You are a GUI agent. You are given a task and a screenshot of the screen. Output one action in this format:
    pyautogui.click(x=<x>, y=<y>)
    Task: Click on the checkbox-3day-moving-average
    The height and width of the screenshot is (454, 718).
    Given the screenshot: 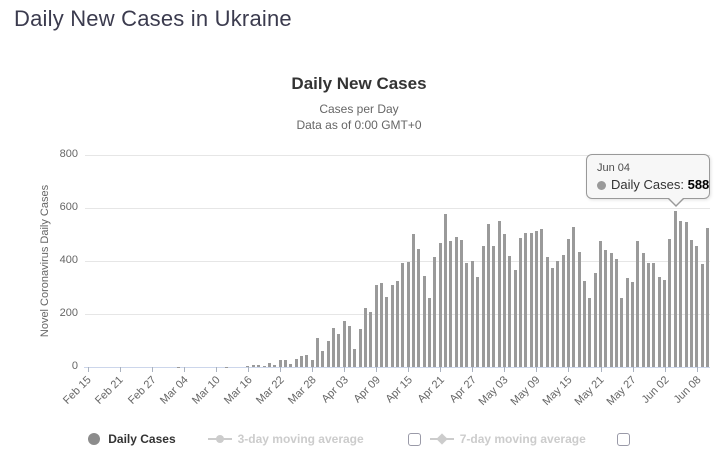 What is the action you would take?
    pyautogui.click(x=414, y=439)
    